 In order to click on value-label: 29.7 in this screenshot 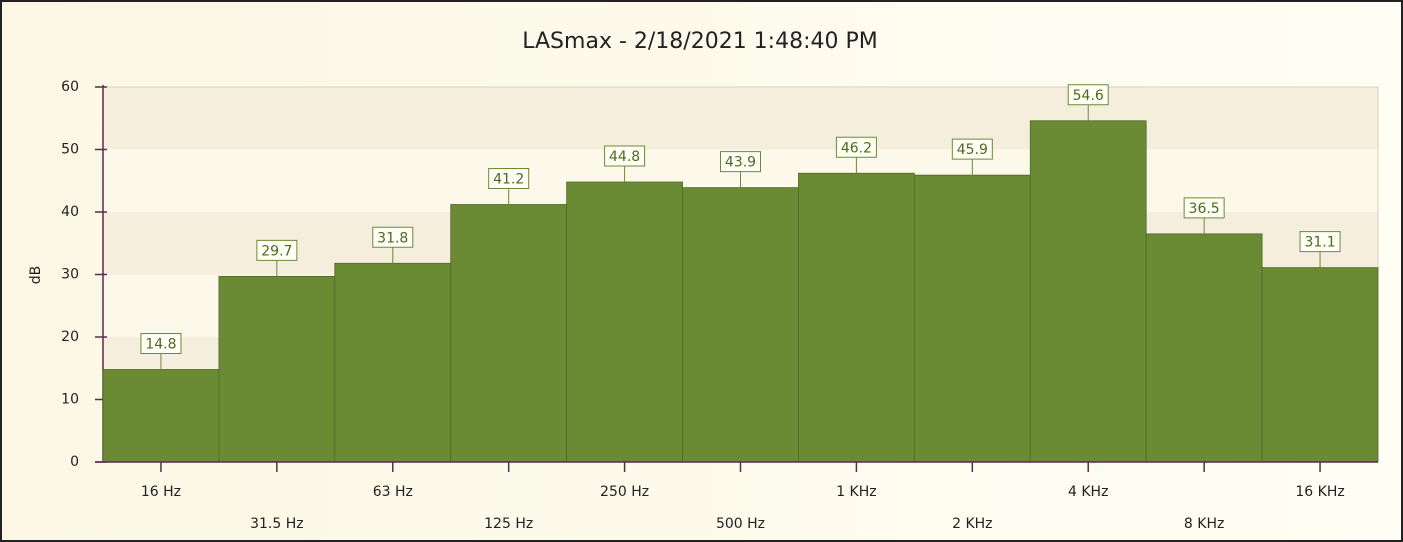, I will do `click(276, 251)`.